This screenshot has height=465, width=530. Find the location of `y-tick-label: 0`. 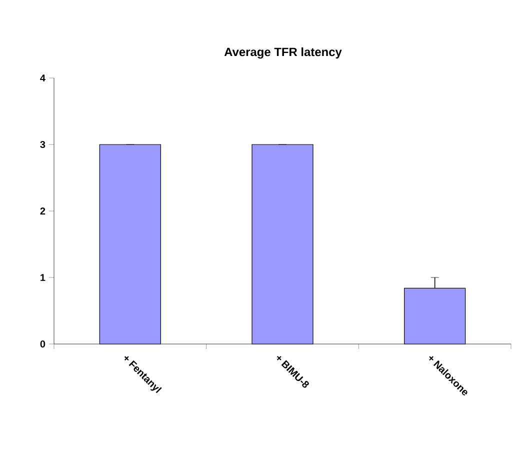

y-tick-label: 0 is located at coordinates (43, 344).